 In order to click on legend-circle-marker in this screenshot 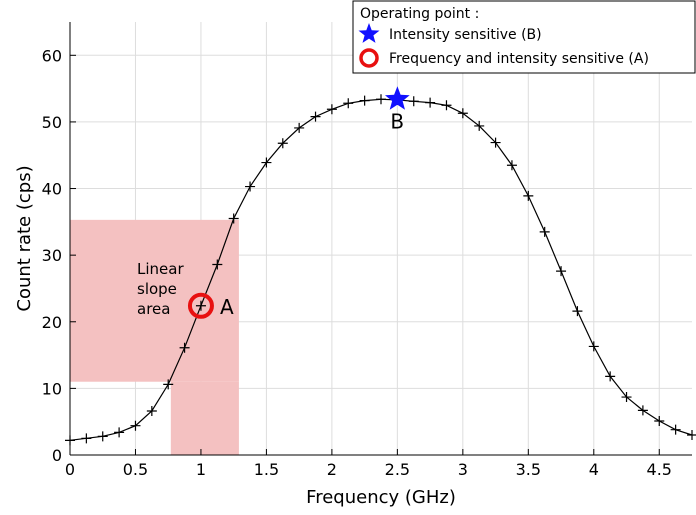, I will do `click(369, 58)`.